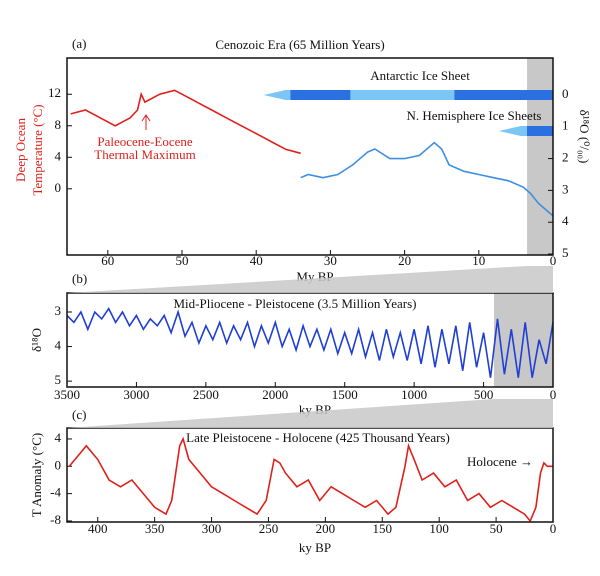 Image resolution: width=600 pixels, height=576 pixels. I want to click on annotation: Paleocene-Eocene Thermal Maximum, so click(144, 148).